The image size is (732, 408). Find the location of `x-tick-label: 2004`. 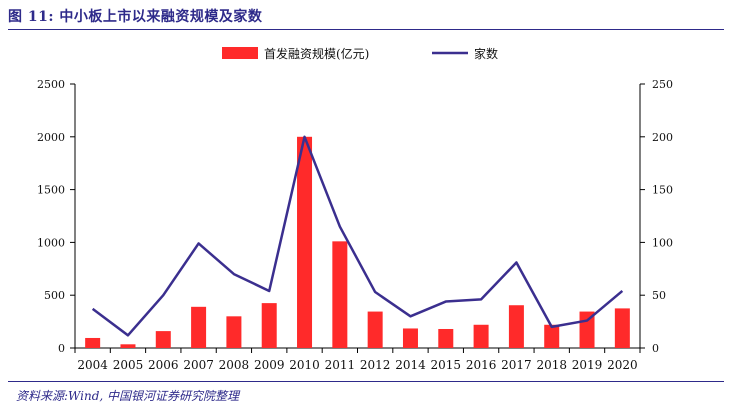

x-tick-label: 2004 is located at coordinates (92, 365).